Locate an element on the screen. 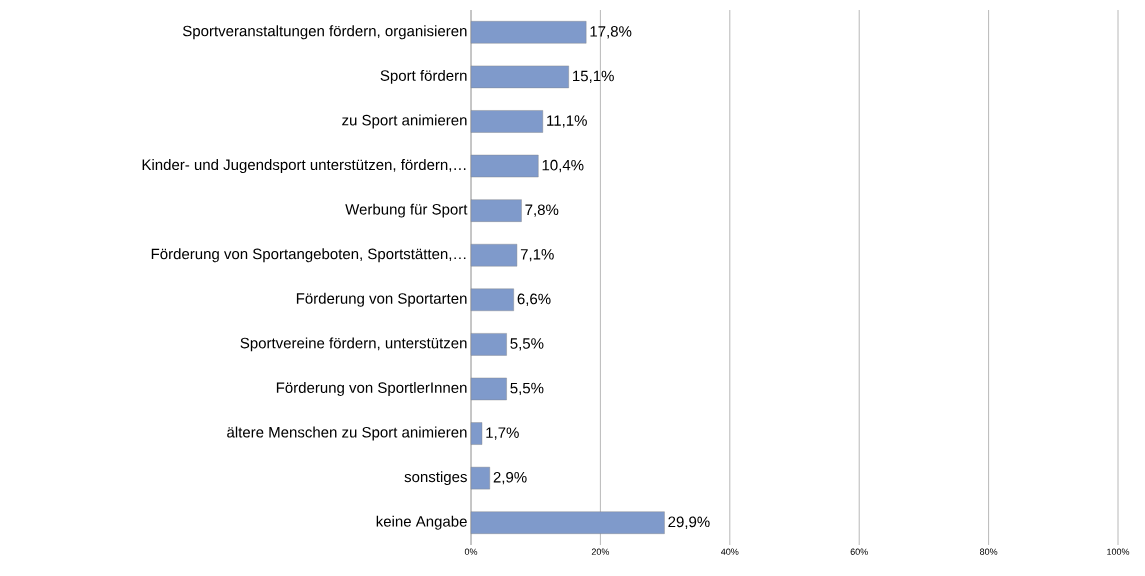  data-label: 2,9% is located at coordinates (510, 478).